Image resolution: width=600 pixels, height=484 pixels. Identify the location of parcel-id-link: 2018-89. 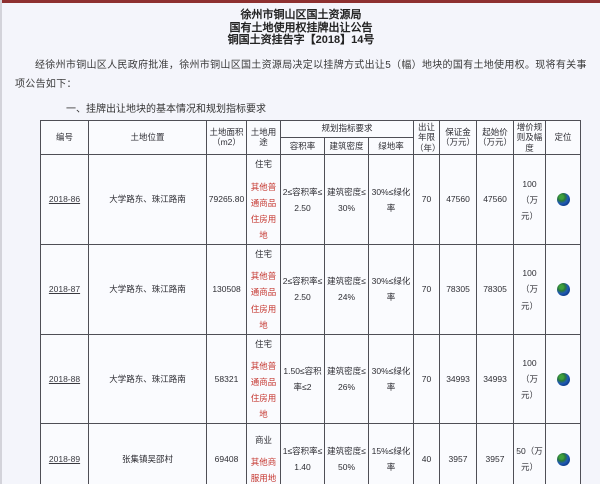
(64, 458).